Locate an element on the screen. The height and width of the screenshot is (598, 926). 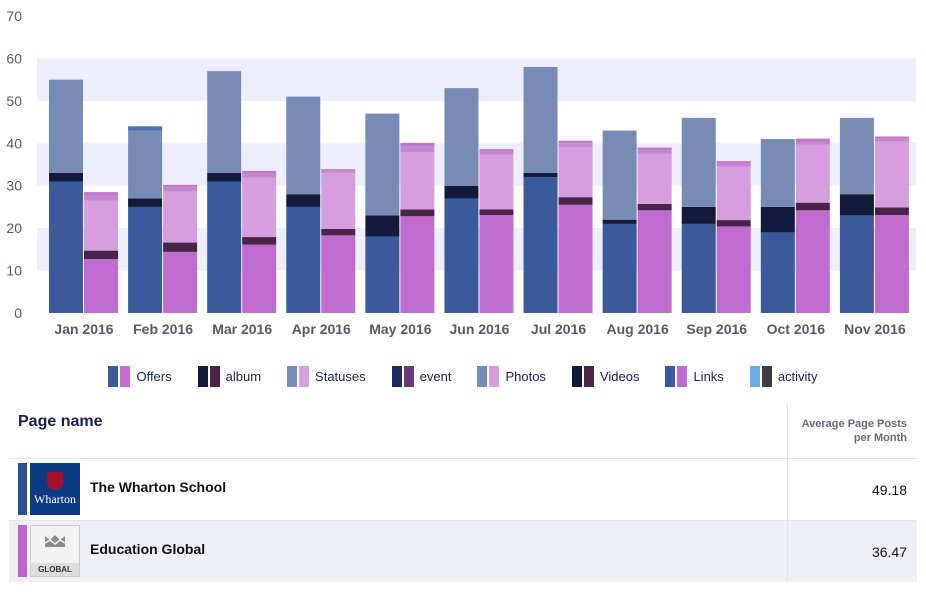
avg-posts-header: Average Page Posts per Month is located at coordinates (852, 430).